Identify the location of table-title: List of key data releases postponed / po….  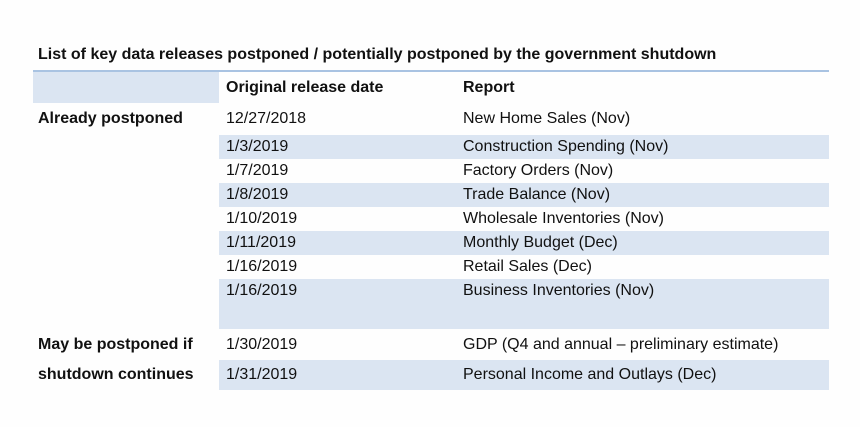
(431, 56).